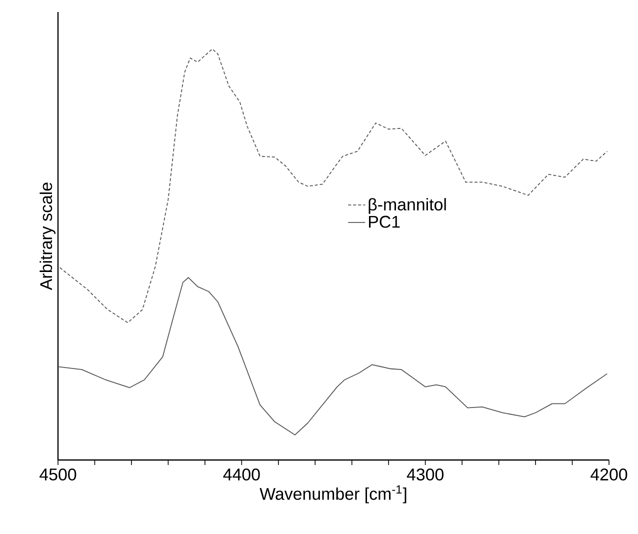 The height and width of the screenshot is (534, 638). Describe the element at coordinates (58, 474) in the screenshot. I see `x-tick-label: 4500` at that location.